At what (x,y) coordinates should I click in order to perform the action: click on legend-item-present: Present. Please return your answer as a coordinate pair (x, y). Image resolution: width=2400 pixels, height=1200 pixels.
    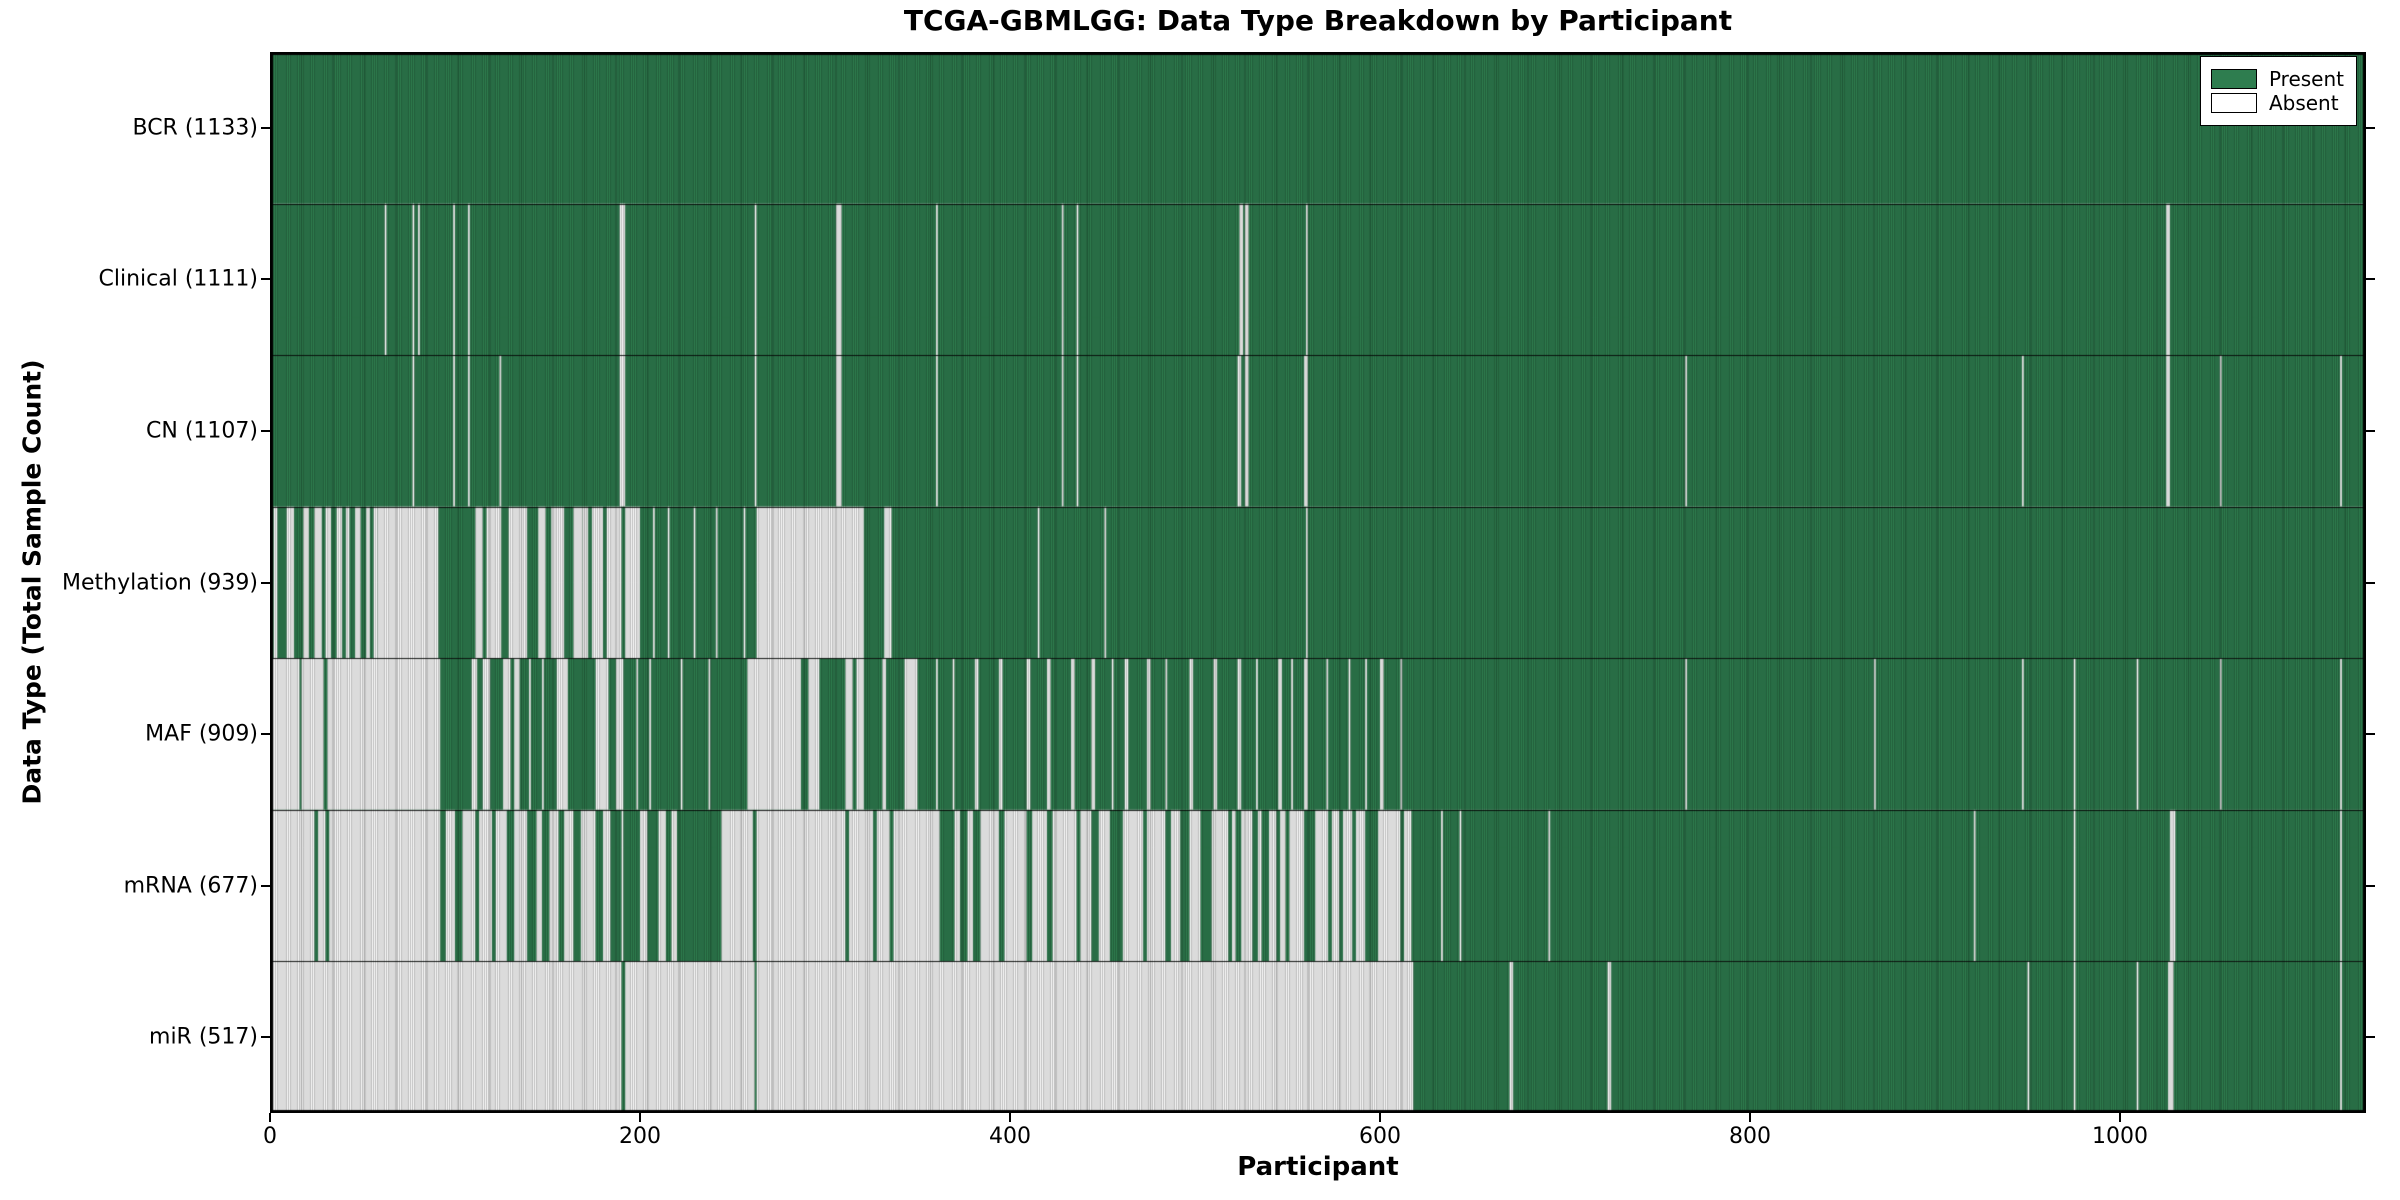
    Looking at the image, I should click on (2277, 79).